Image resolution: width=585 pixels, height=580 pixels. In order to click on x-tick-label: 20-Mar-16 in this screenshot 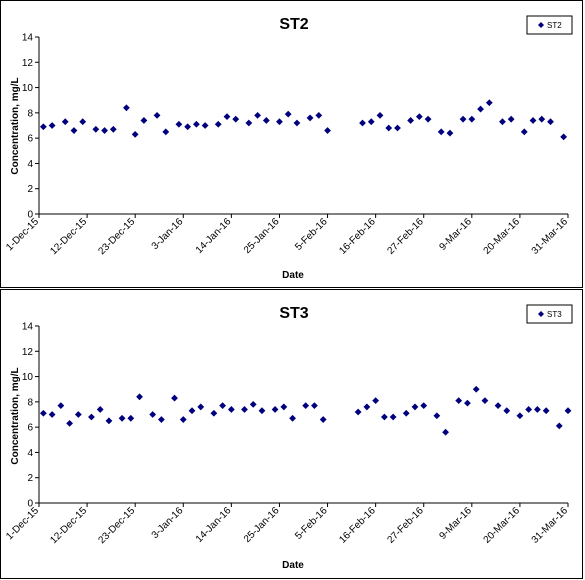, I will do `click(502, 236)`.